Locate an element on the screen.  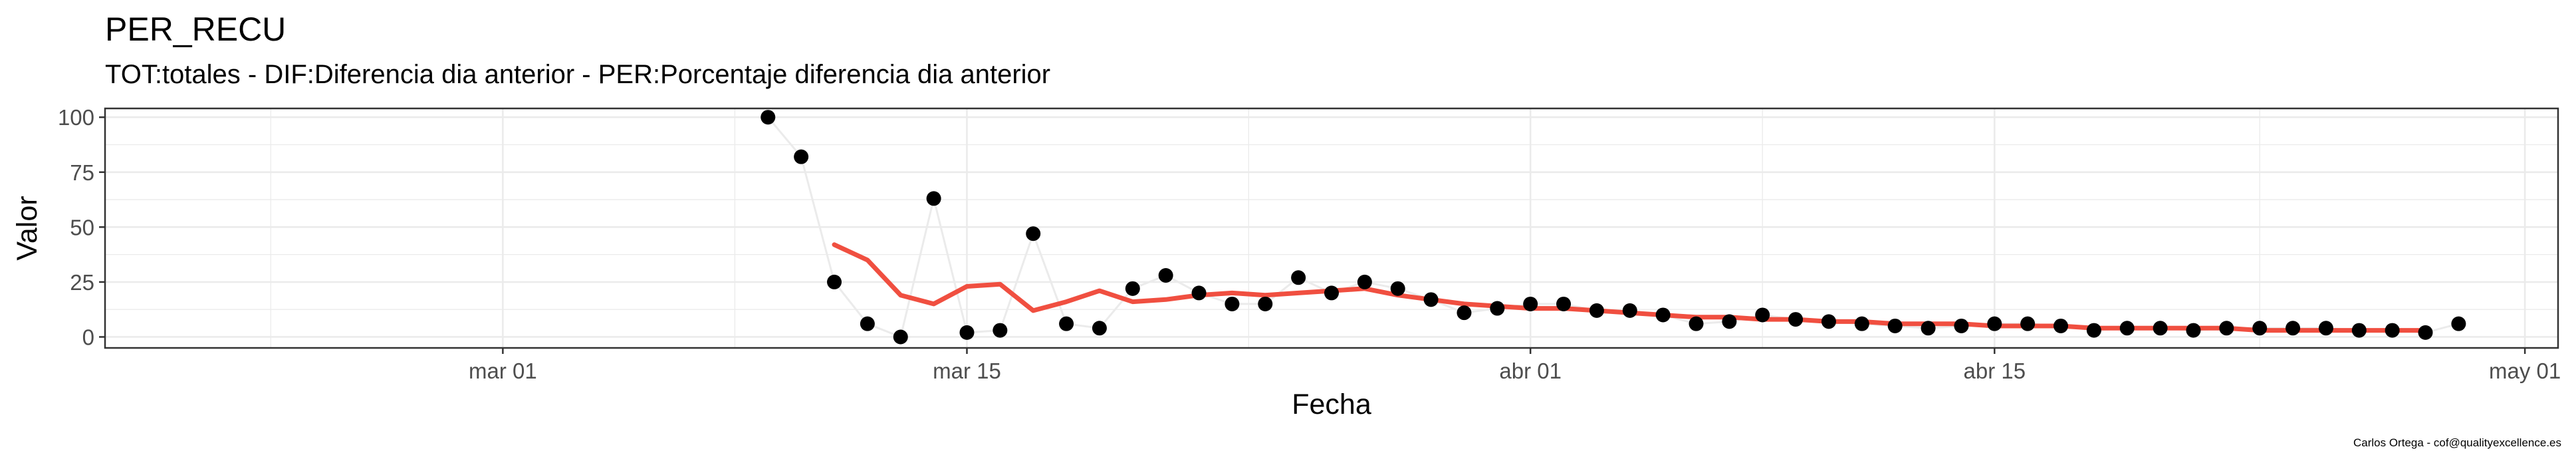
y-axis-ticks: 0 25 50 75 100 is located at coordinates (81, 227).